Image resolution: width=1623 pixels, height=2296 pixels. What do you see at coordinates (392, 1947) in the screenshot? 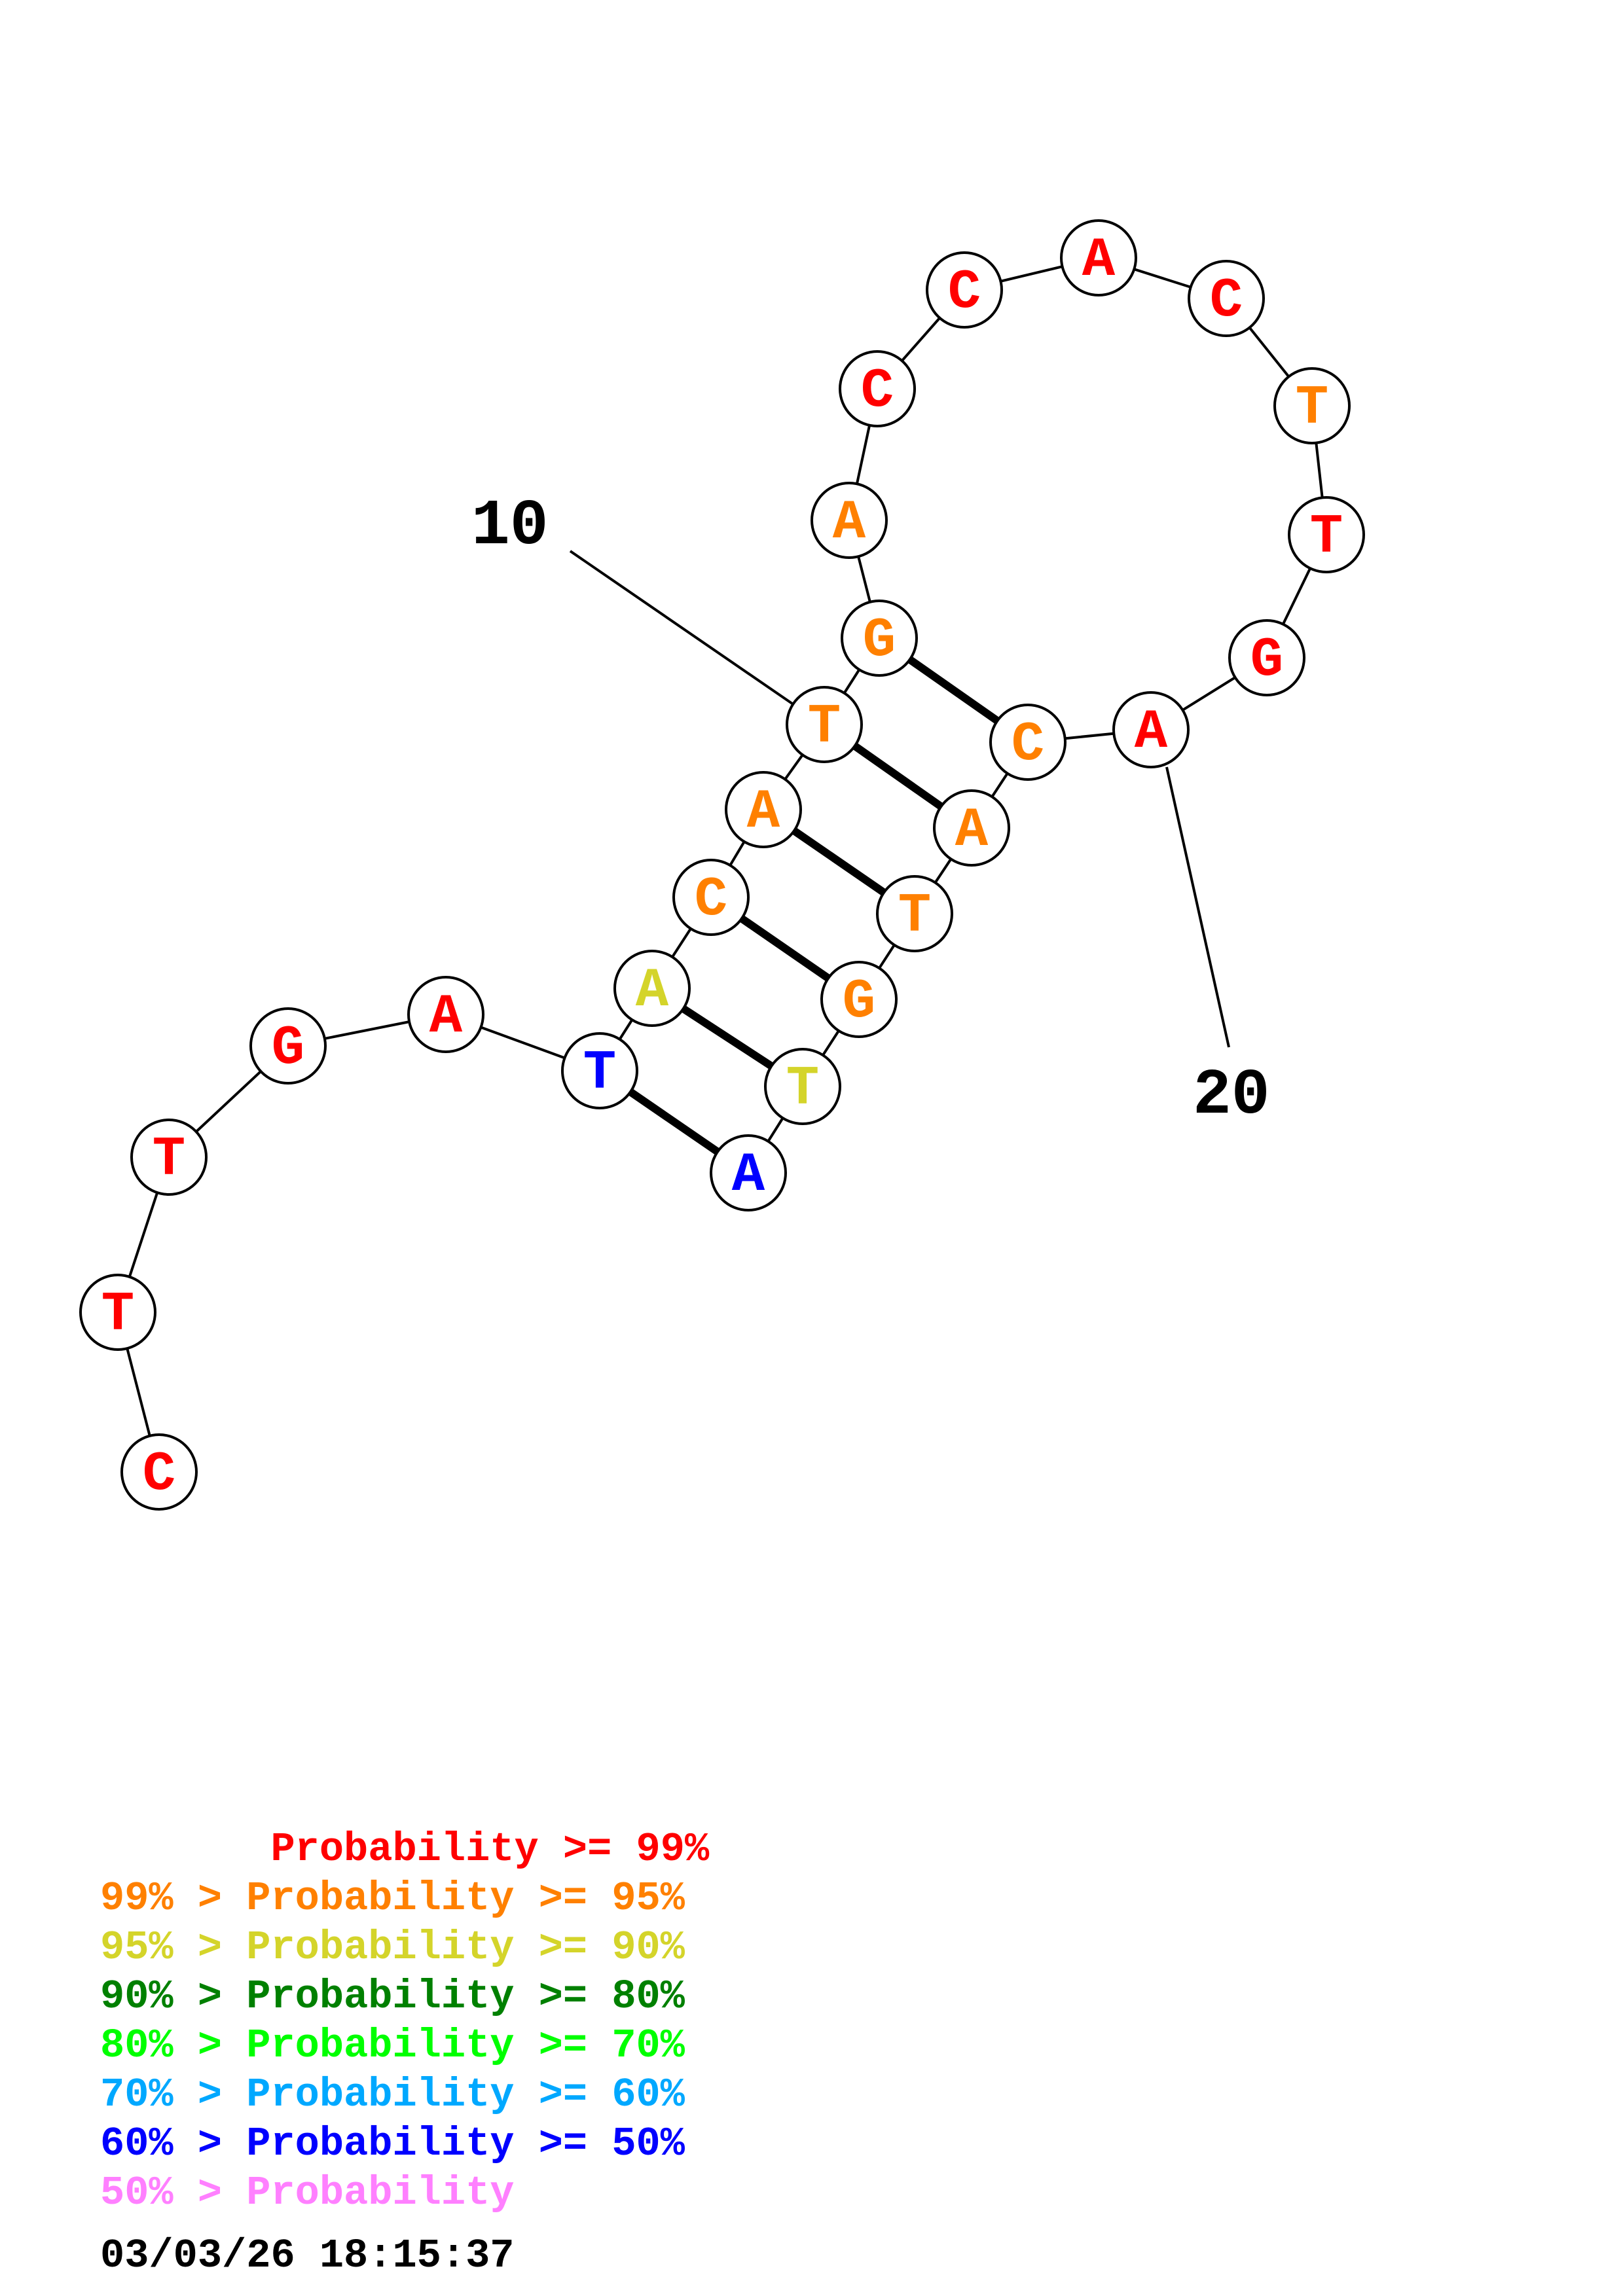
I see `legend-entry: 95% > Probability >= 90%` at bounding box center [392, 1947].